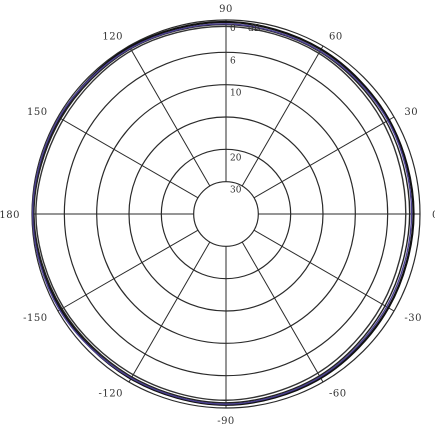  Describe the element at coordinates (433, 215) in the screenshot. I see `angle-tick-label: 0` at that location.